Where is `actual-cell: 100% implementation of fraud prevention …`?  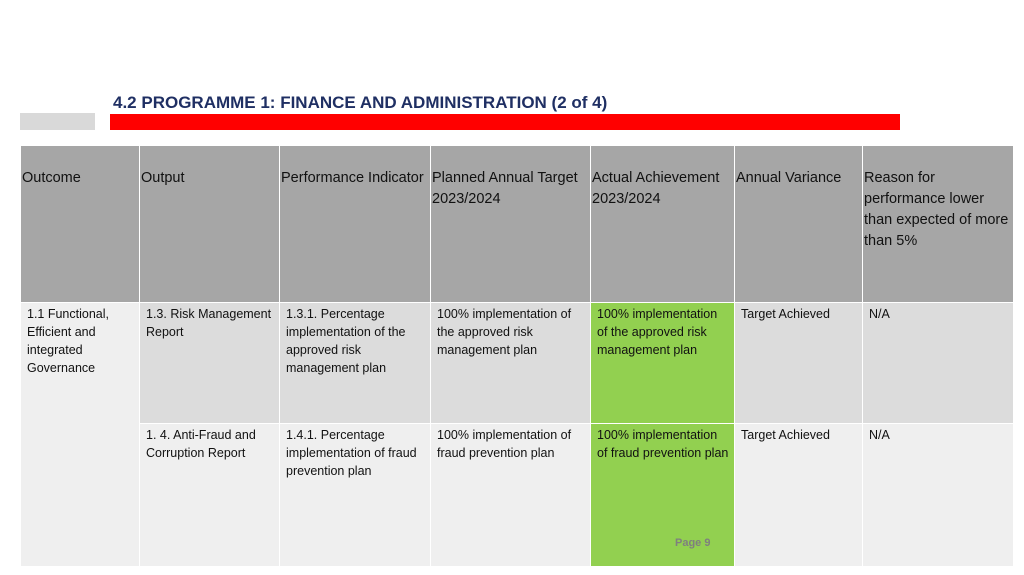
actual-cell: 100% implementation of fraud prevention … is located at coordinates (662, 495).